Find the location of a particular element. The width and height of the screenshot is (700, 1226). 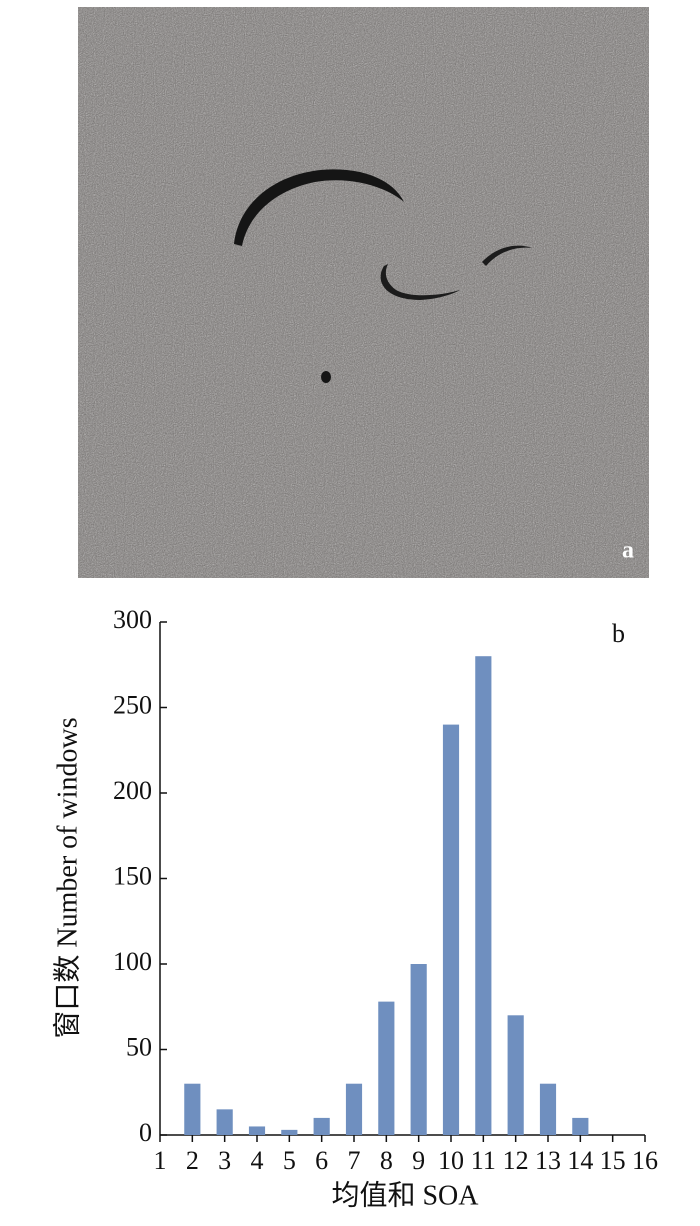

x-tick-label: 3 is located at coordinates (224, 1160).